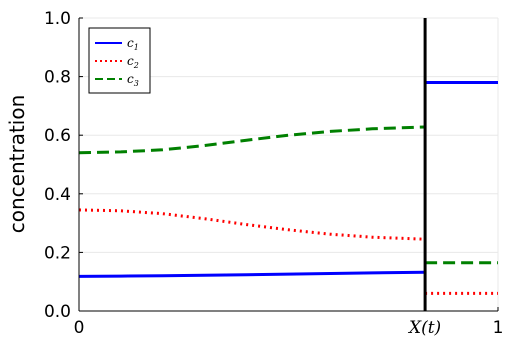 This screenshot has height=343, width=506. What do you see at coordinates (17, 164) in the screenshot?
I see `y-axis-title: concentration` at bounding box center [17, 164].